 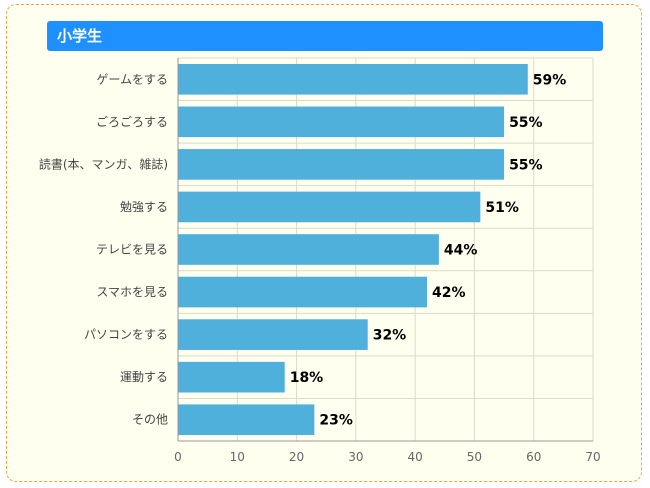 I want to click on category-label: ゲームをする, so click(x=132, y=79).